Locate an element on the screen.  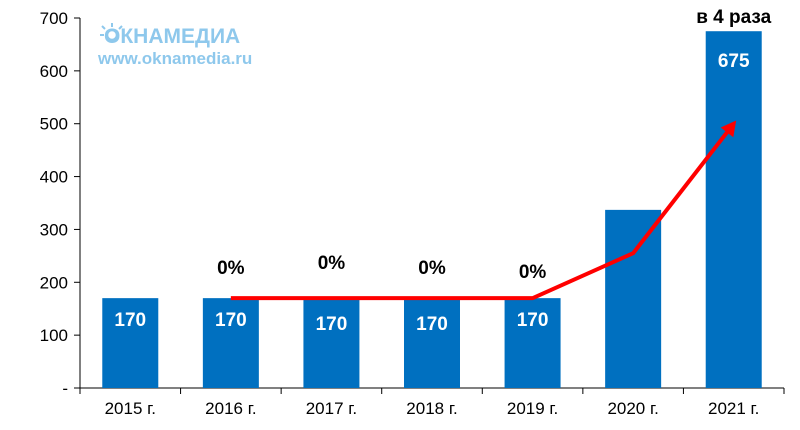
y-tick-label: 400 is located at coordinates (54, 177).